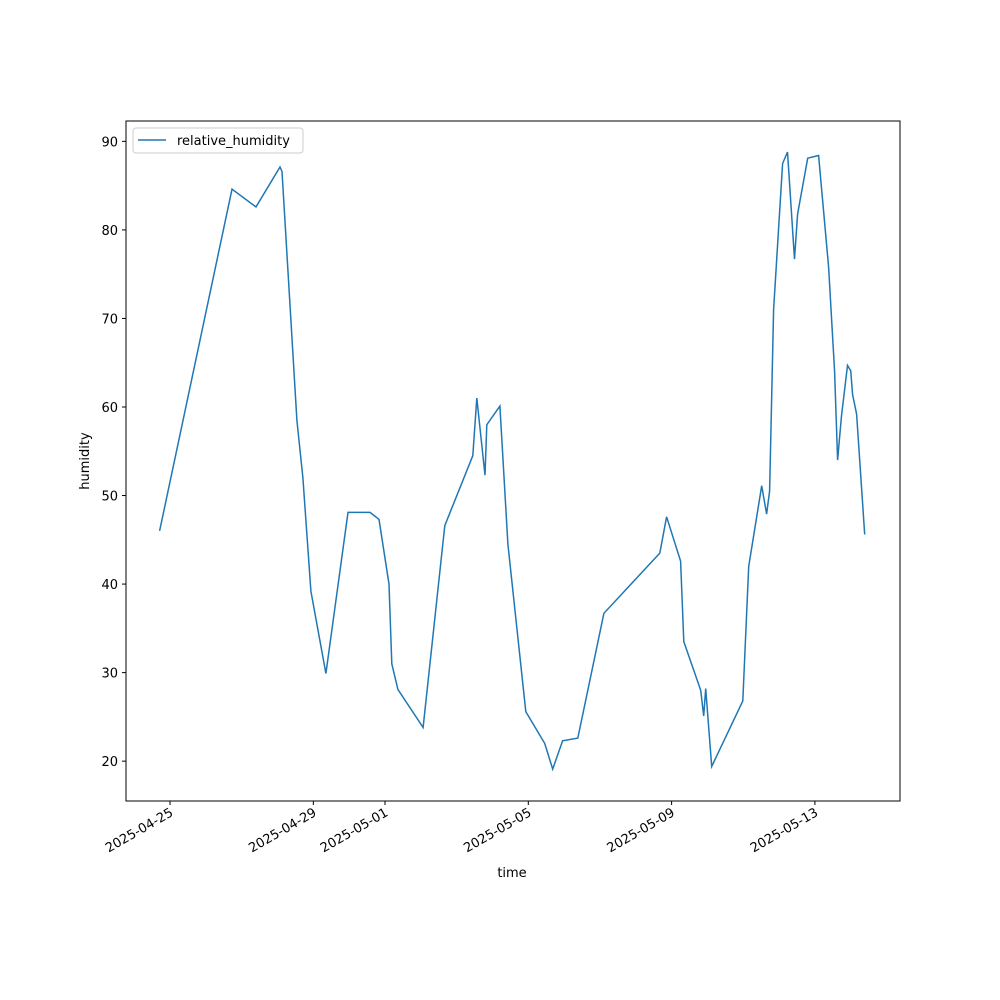 Image resolution: width=1000 pixels, height=1000 pixels. I want to click on legend-box, so click(218, 140).